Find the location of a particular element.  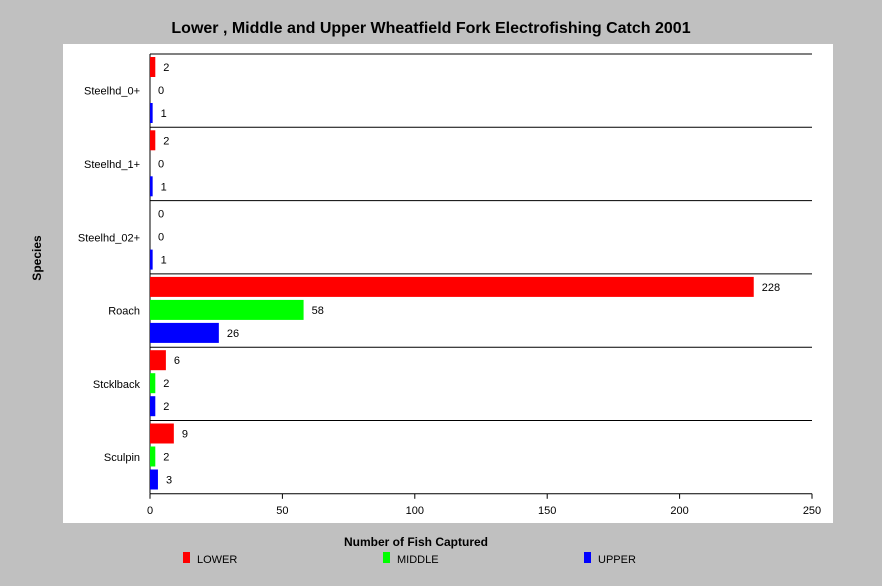

data-label: 26 is located at coordinates (233, 334).